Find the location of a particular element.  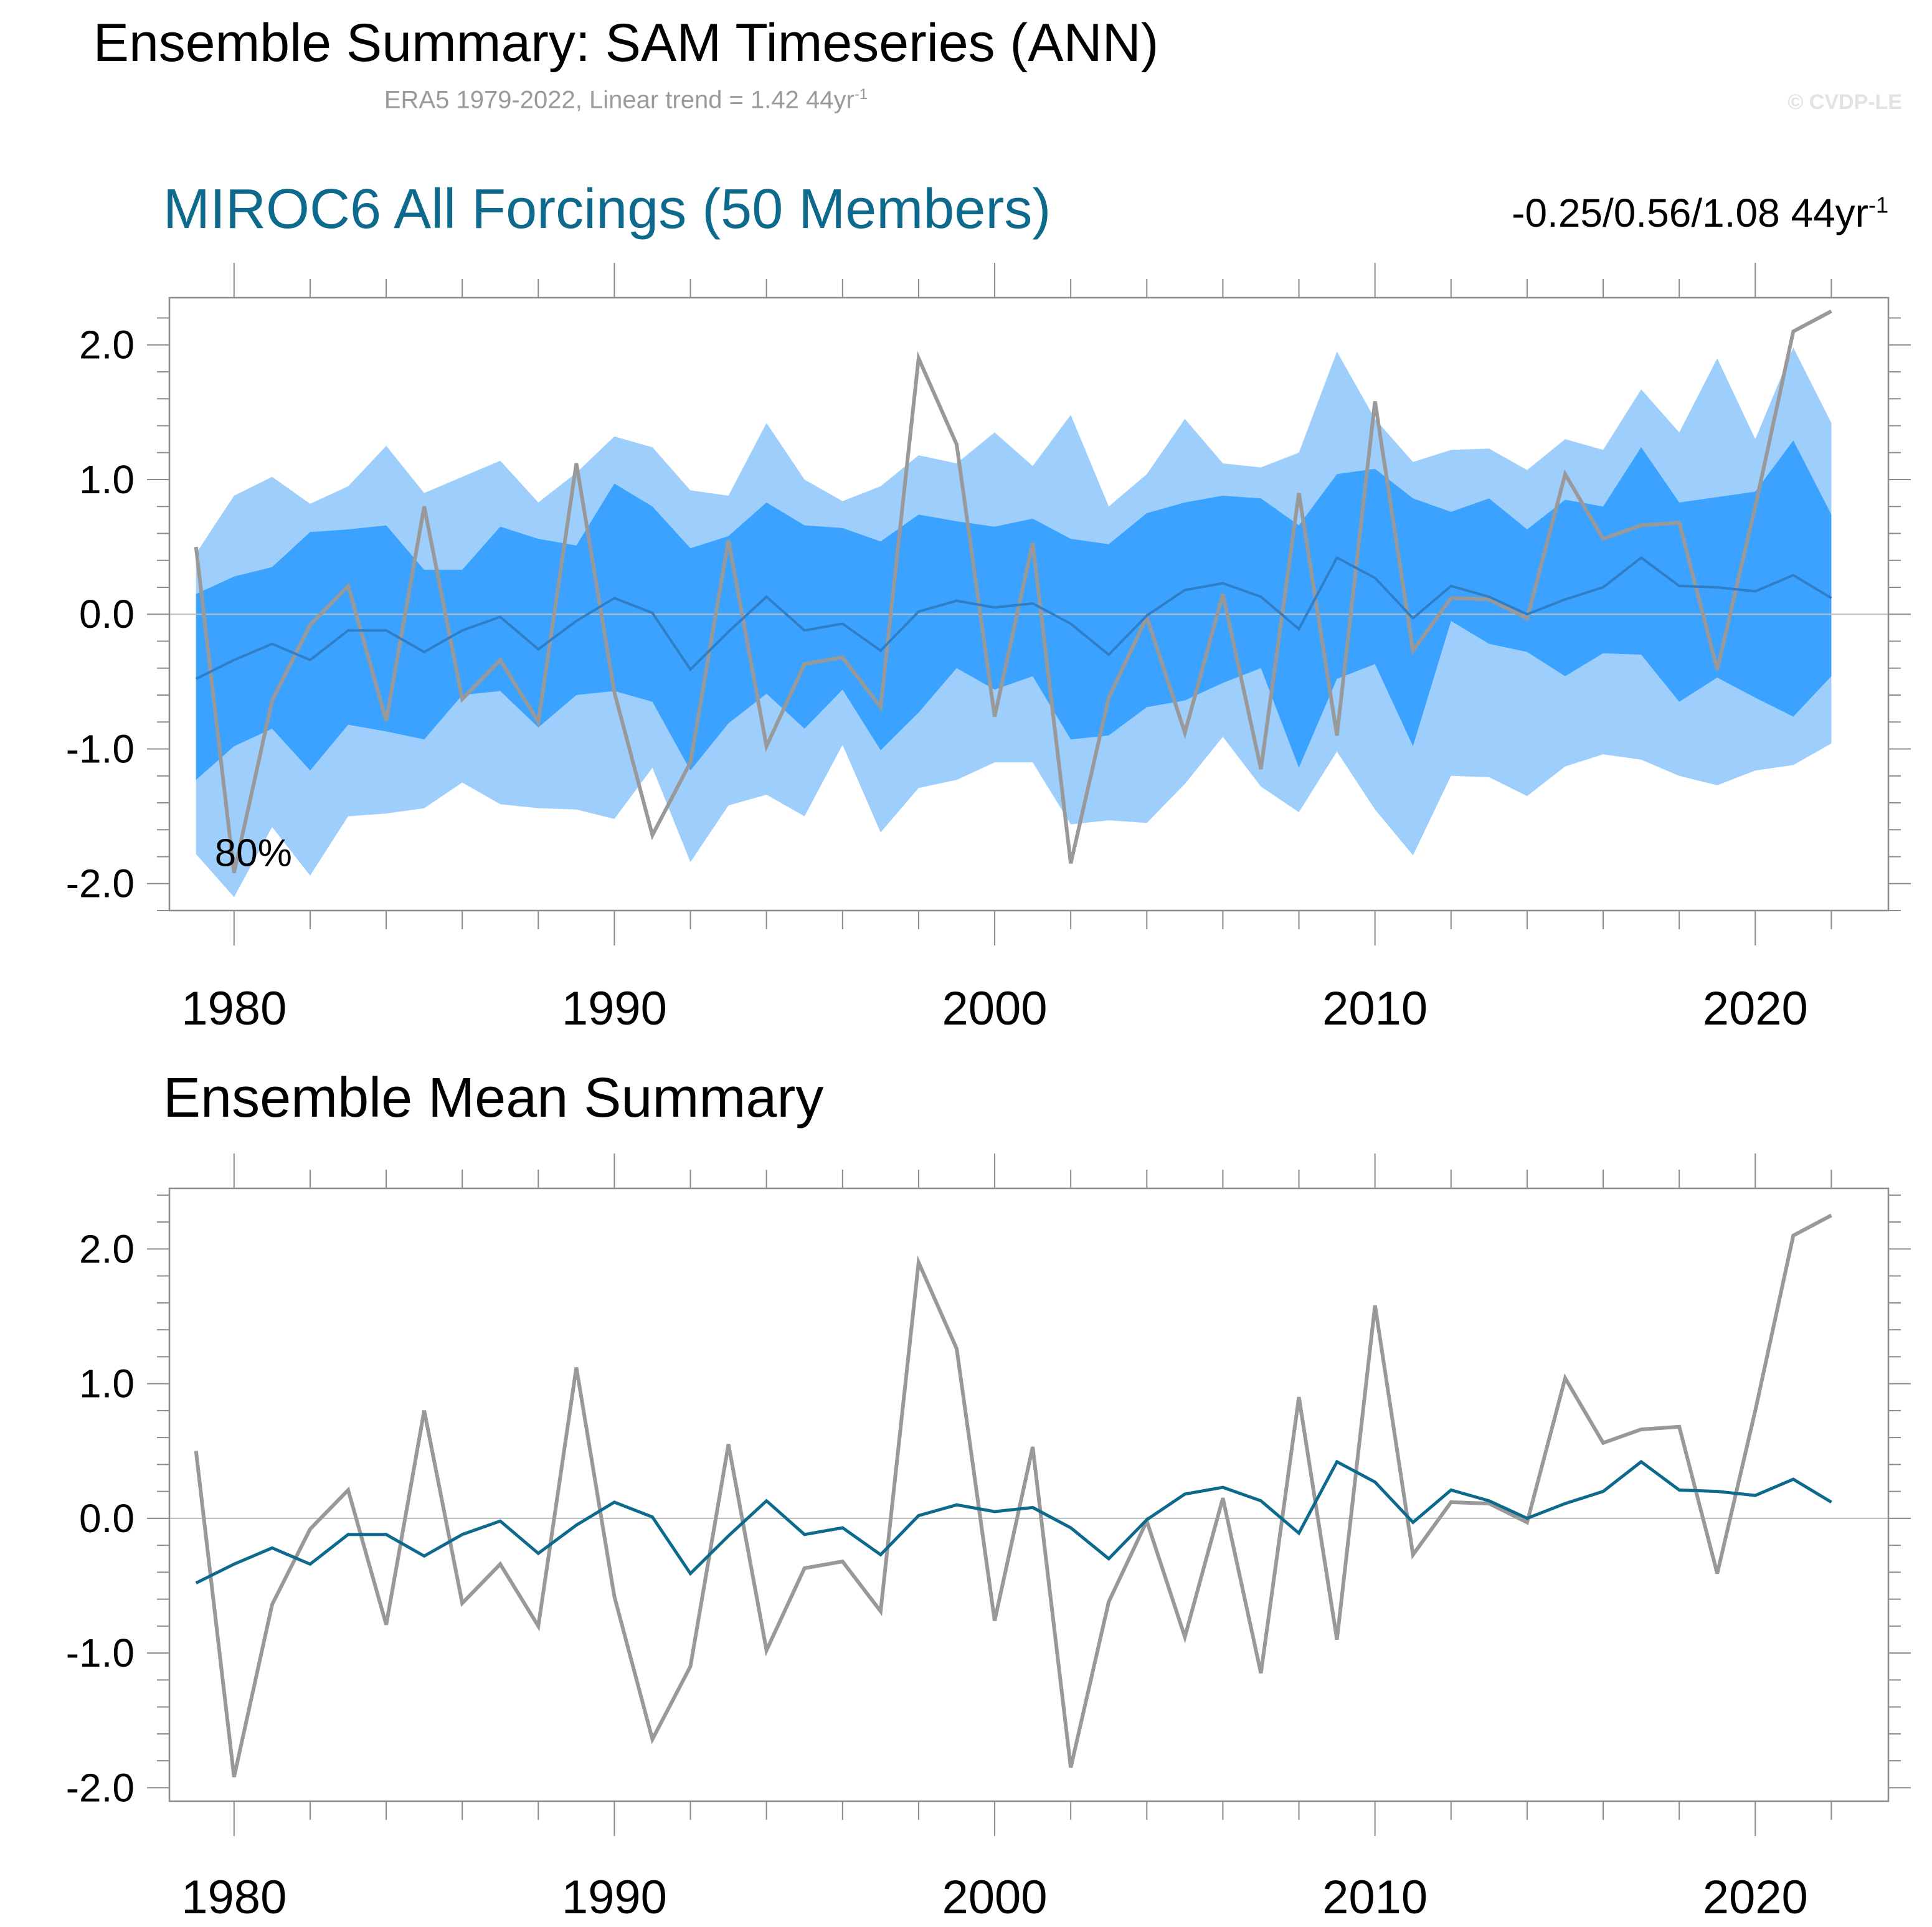

band-percentile-label: 80% is located at coordinates (253, 853).